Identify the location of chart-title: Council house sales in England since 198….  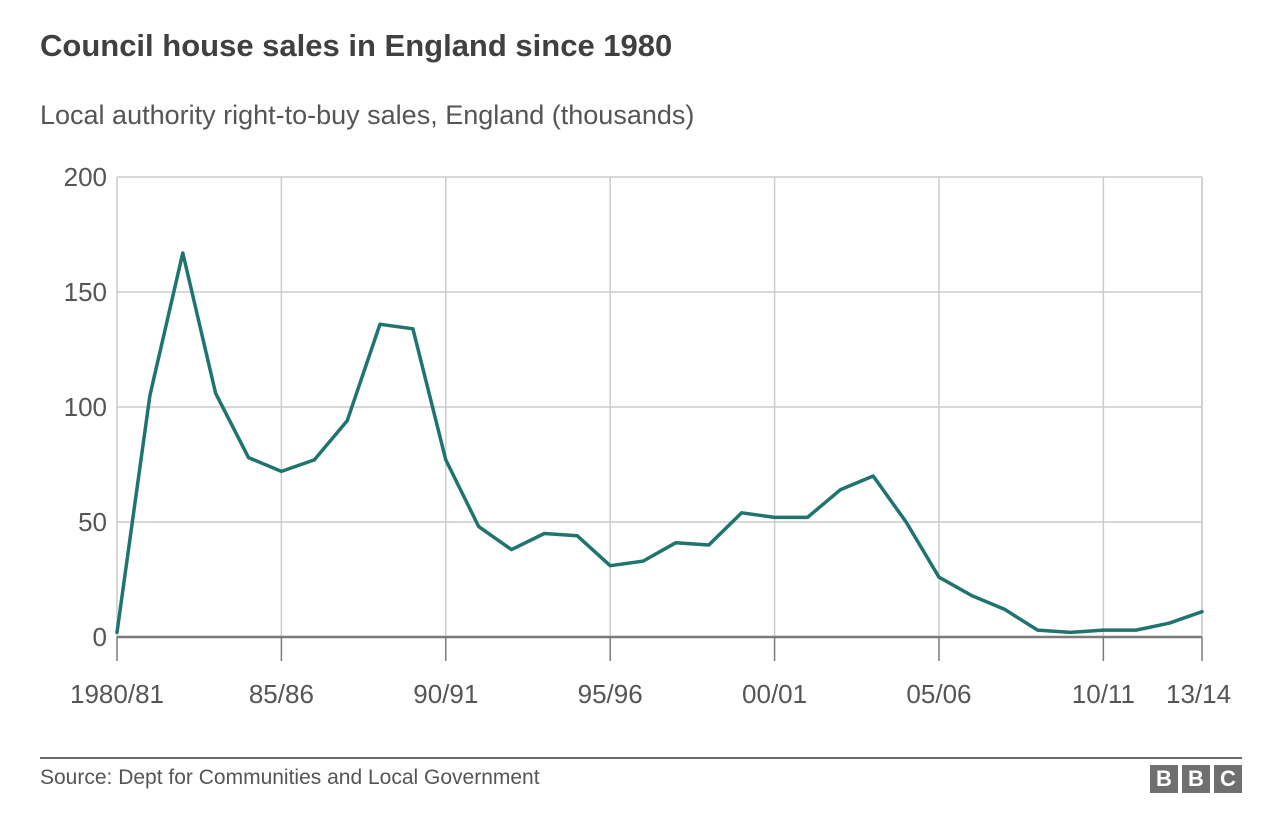
(356, 45).